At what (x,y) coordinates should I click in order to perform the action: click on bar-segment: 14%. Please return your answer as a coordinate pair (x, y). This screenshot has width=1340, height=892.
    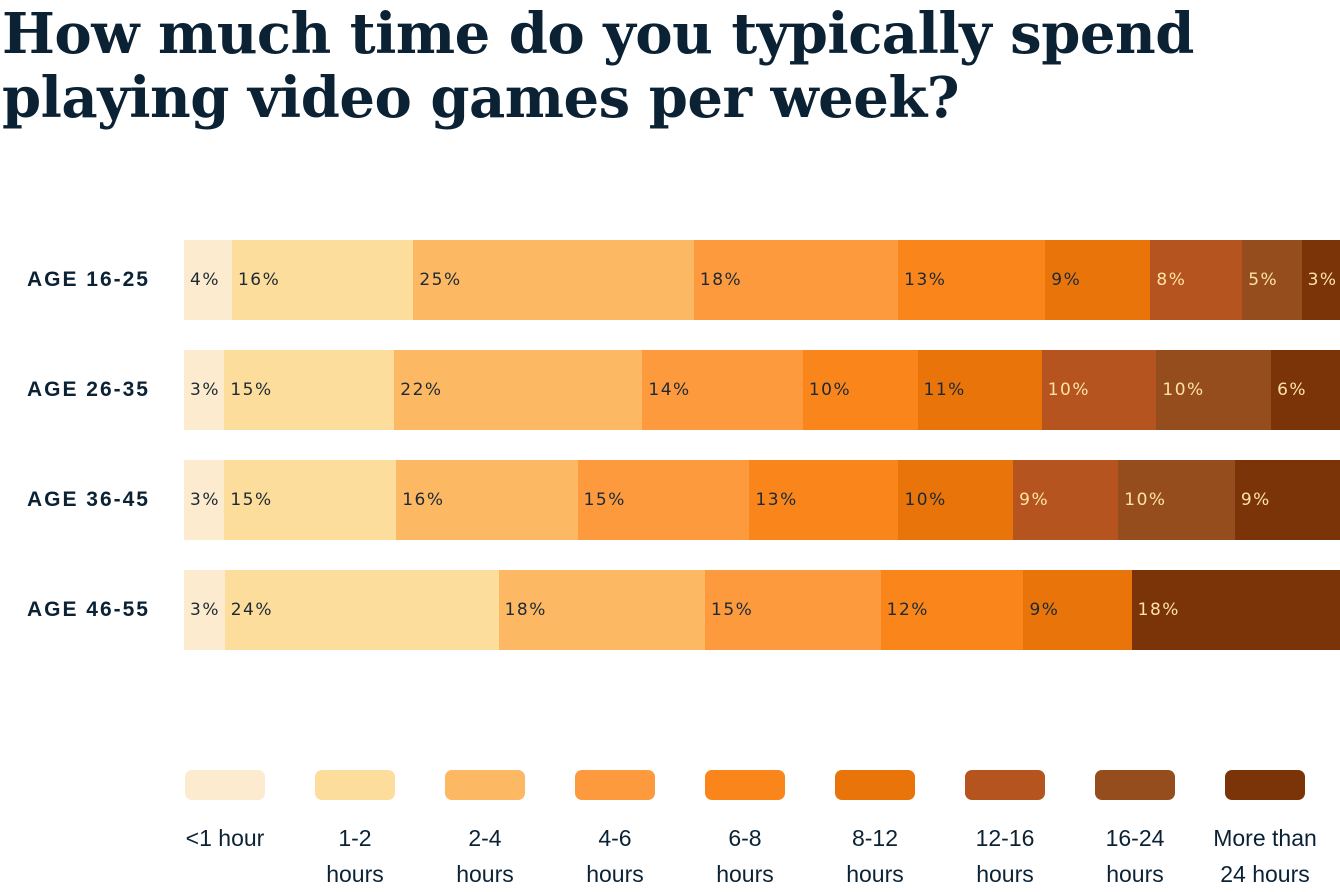
    Looking at the image, I should click on (722, 390).